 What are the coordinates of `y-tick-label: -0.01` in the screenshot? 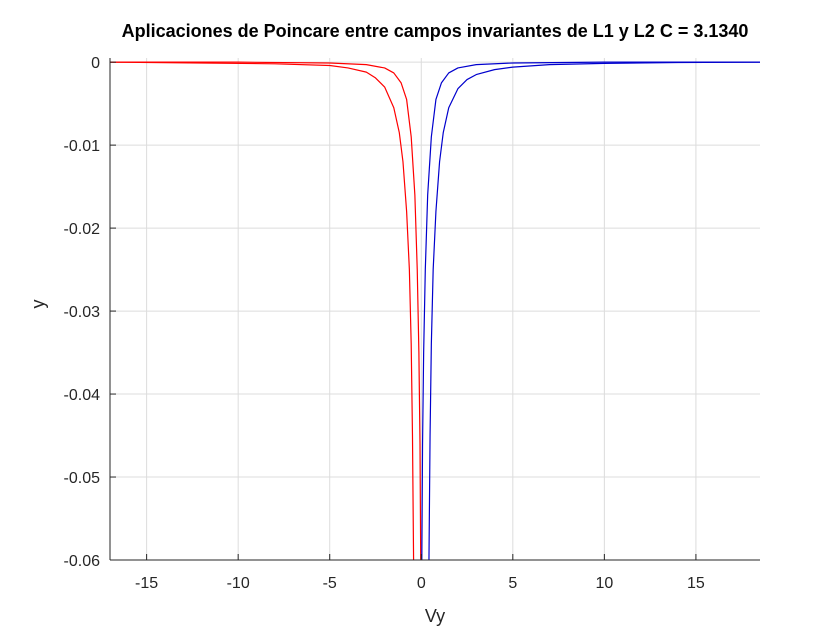 It's located at (82, 146).